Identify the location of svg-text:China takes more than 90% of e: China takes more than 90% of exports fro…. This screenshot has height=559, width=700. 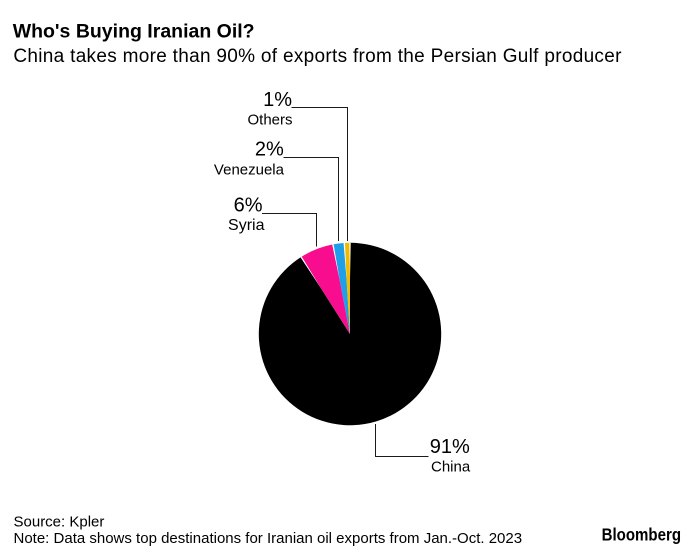
(317, 56).